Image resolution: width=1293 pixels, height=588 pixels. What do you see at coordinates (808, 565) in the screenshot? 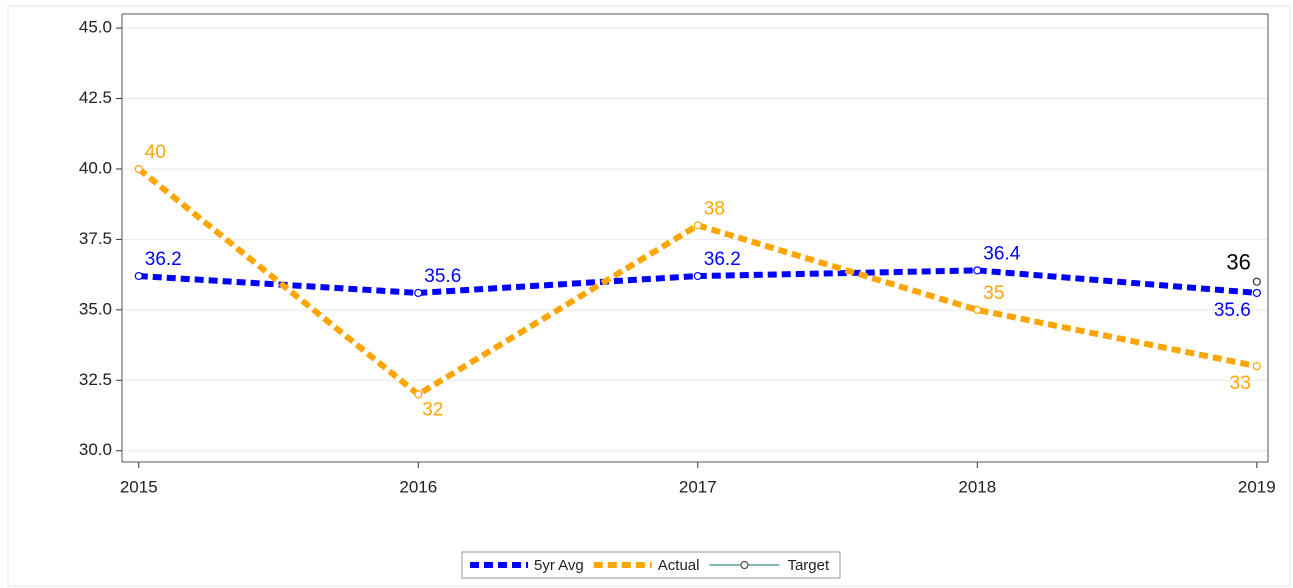
I see `legend-label: Target` at bounding box center [808, 565].